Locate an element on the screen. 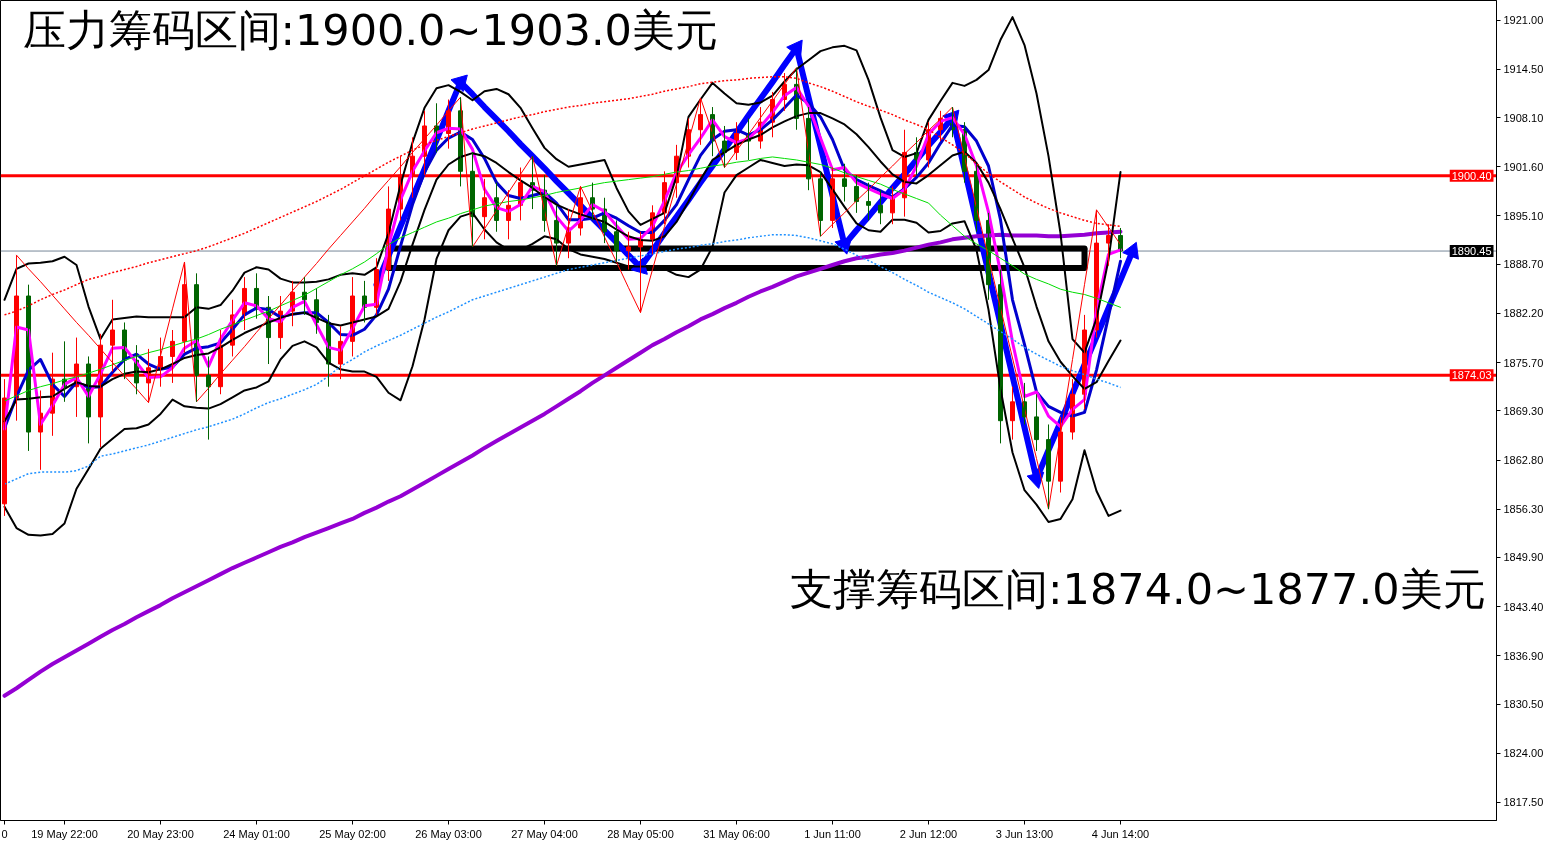 This screenshot has height=842, width=1555. y-tick-label: 1869.30 is located at coordinates (1523, 410).